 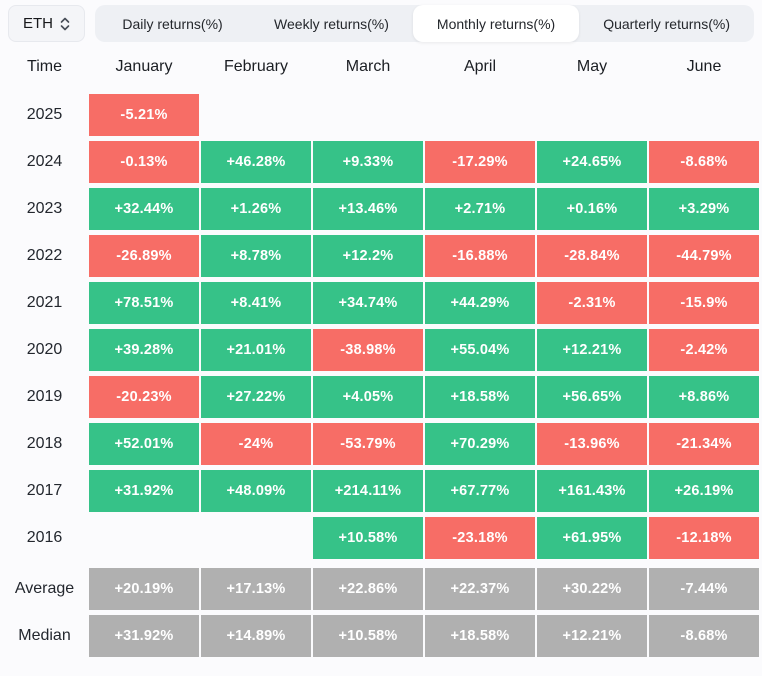 I want to click on return-cell: +13.46%, so click(x=368, y=209).